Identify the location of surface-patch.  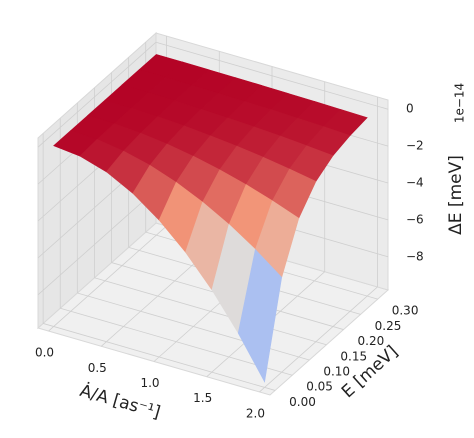
(260, 315).